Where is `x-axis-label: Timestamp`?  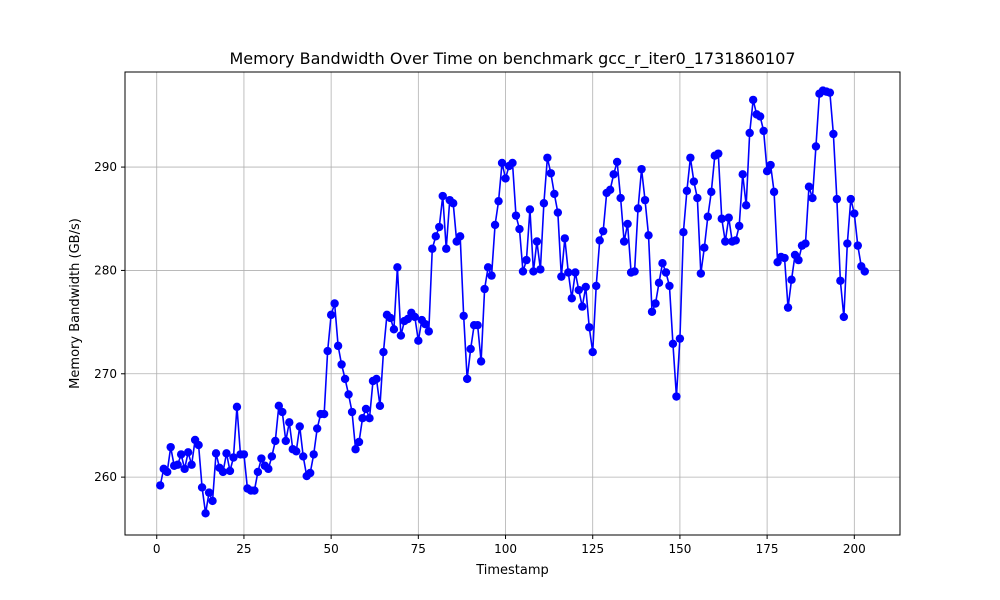
x-axis-label: Timestamp is located at coordinates (512, 570).